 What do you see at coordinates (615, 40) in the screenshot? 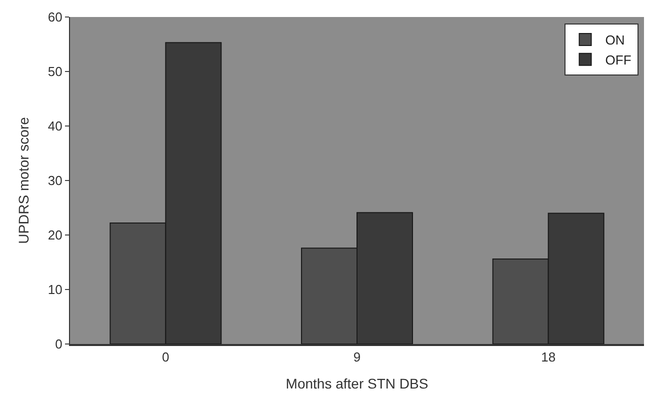
I see `legend-label: ON` at bounding box center [615, 40].